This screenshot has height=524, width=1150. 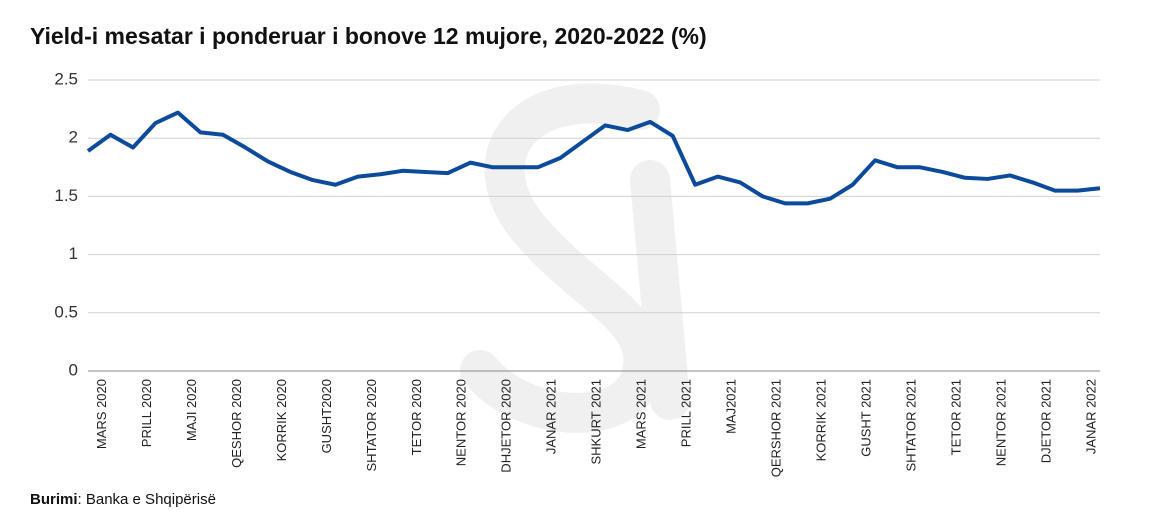 I want to click on y-tick-label: 2.5, so click(x=66, y=78).